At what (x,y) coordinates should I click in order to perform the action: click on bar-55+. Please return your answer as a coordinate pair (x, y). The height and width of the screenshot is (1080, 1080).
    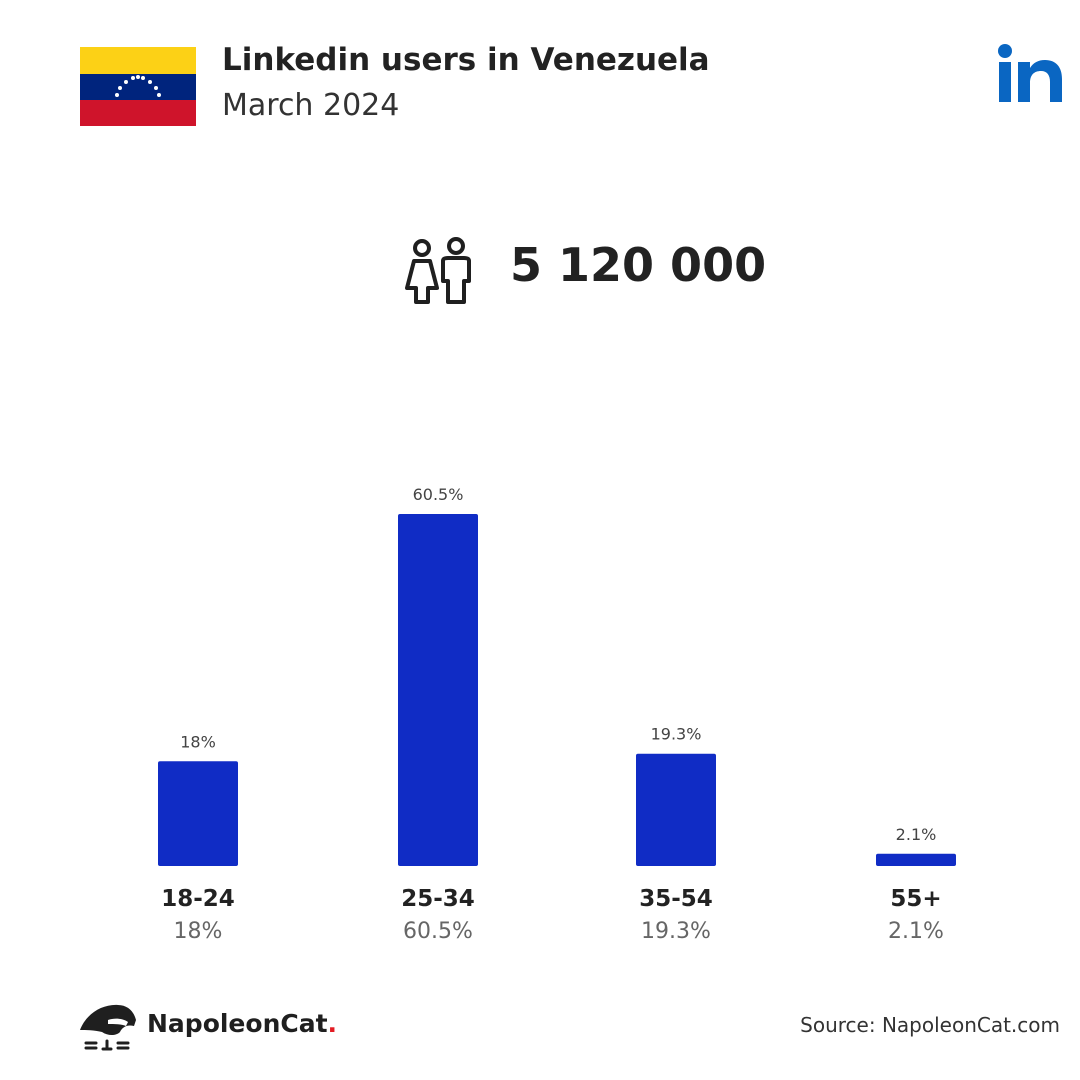
    Looking at the image, I should click on (916, 859).